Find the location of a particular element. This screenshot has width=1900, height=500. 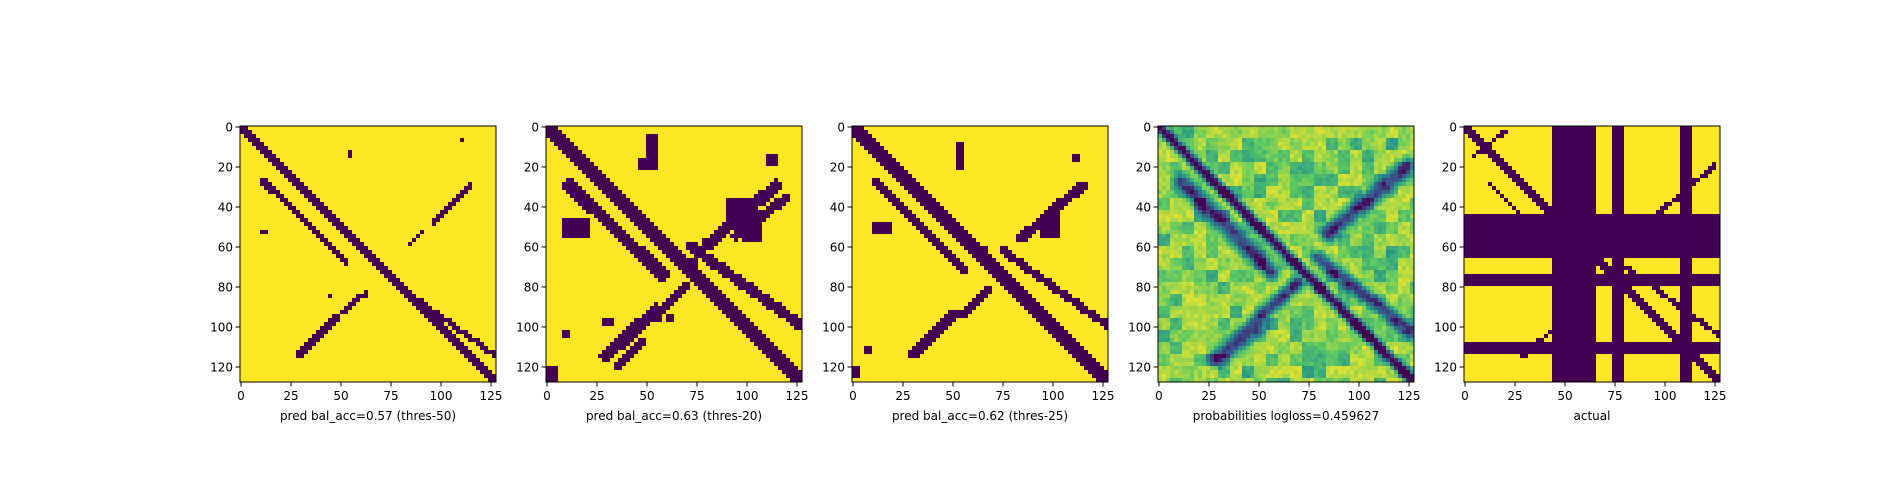

y-tick-label: 60 is located at coordinates (225, 248).